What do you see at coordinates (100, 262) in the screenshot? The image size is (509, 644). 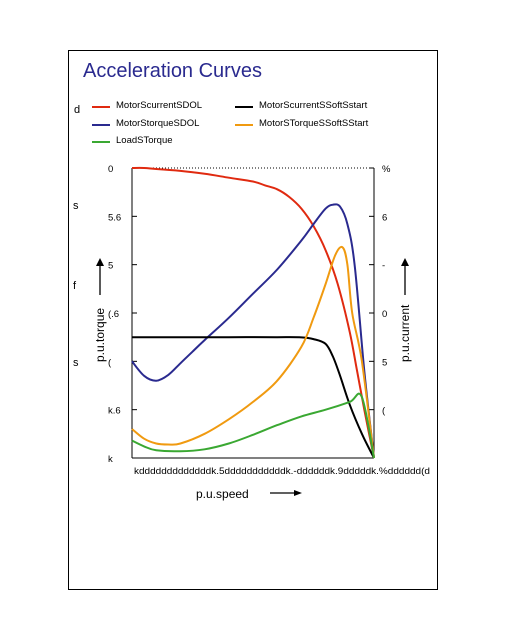 I see `y-arrow-left-head` at bounding box center [100, 262].